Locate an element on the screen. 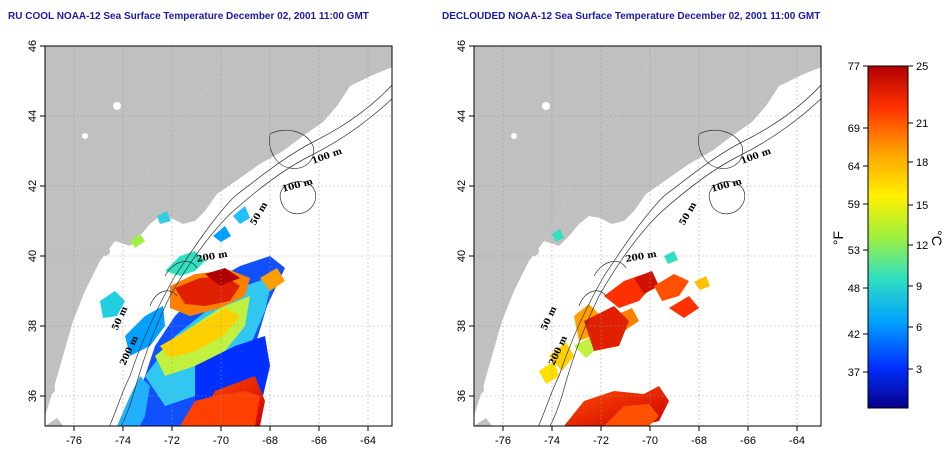 The image size is (950, 475). colorbar-f-tick: 69 is located at coordinates (854, 129).